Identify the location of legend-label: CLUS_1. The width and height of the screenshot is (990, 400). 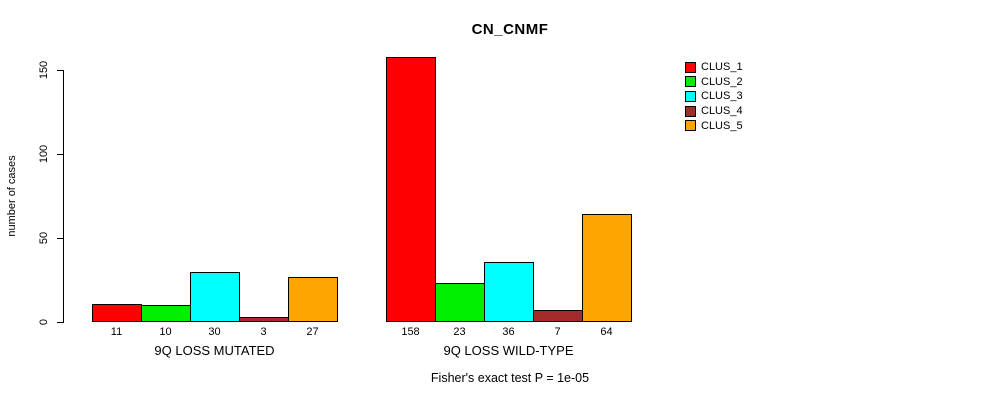
(722, 67).